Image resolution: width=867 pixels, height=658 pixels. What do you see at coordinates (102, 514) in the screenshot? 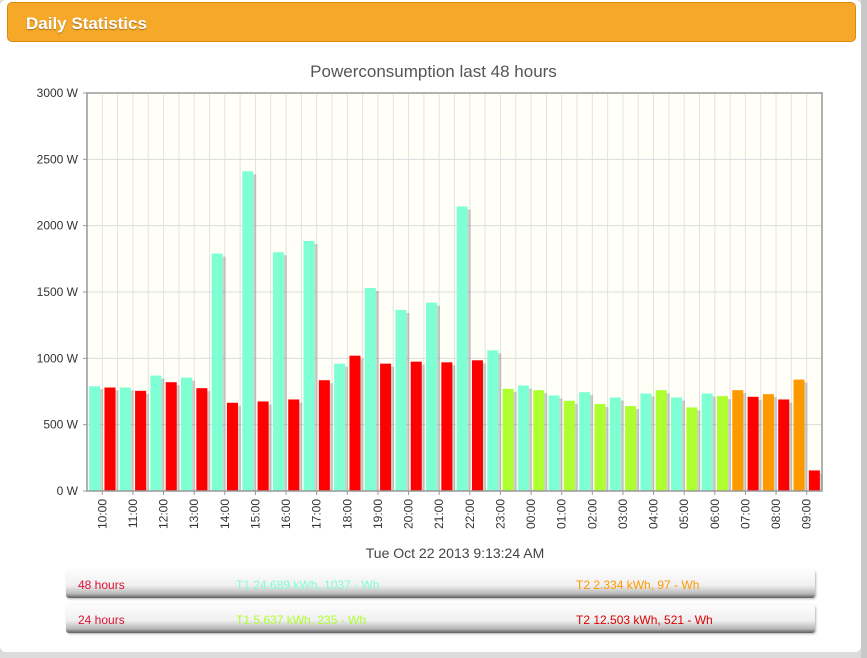
I see `x-tick-label: 10:00` at bounding box center [102, 514].